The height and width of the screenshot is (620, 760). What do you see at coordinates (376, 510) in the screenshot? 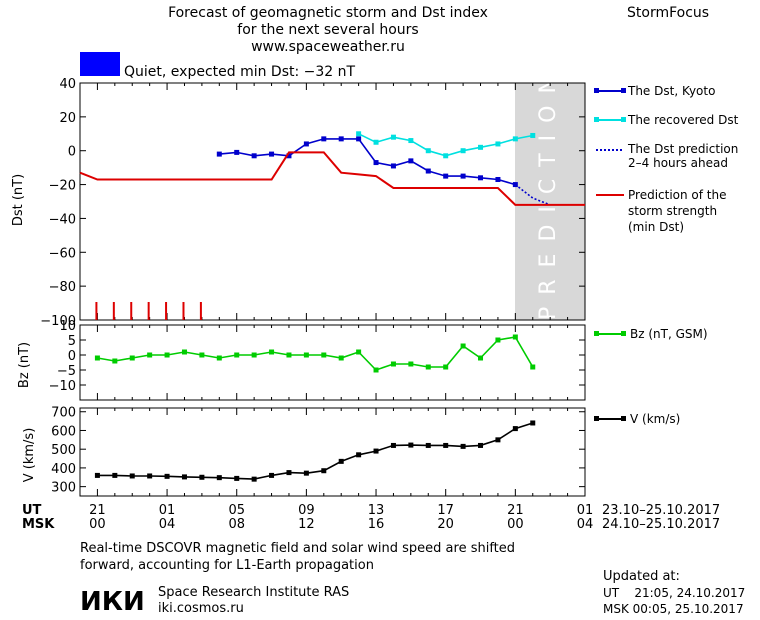
I see `ut-tick-label: 13` at bounding box center [376, 510].